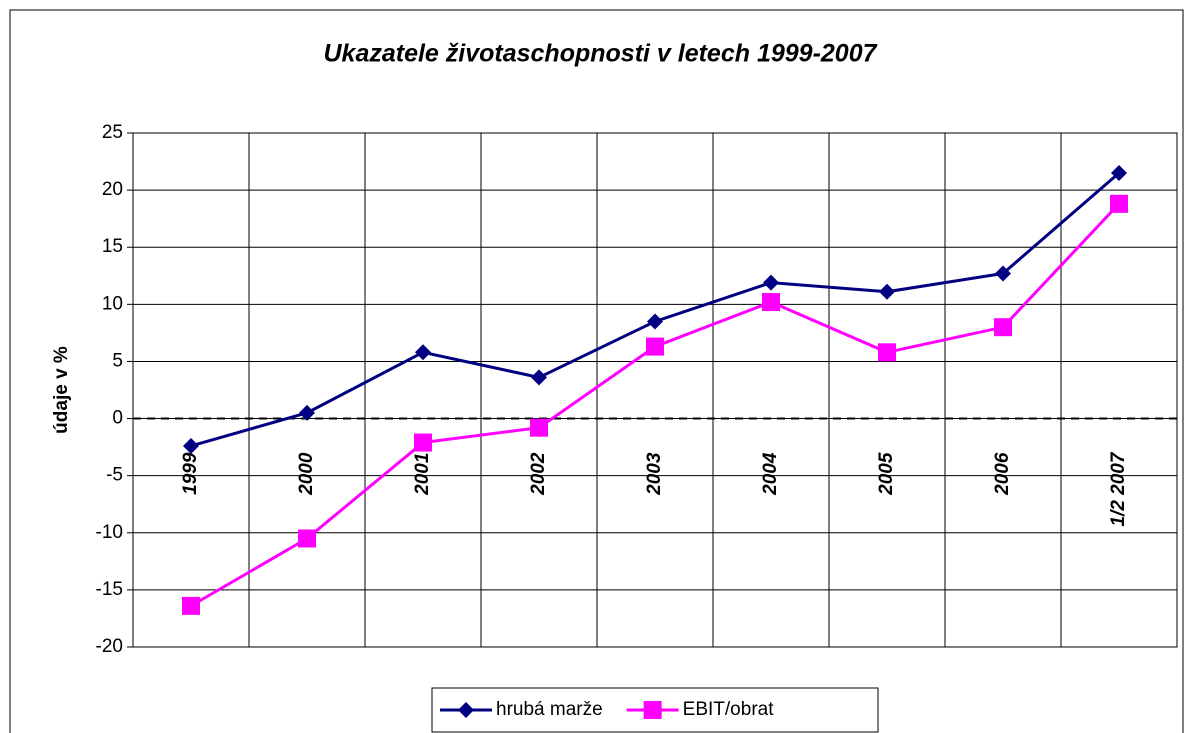 This screenshot has width=1184, height=733. Describe the element at coordinates (112, 303) in the screenshot. I see `y-tick-label: 10` at that location.